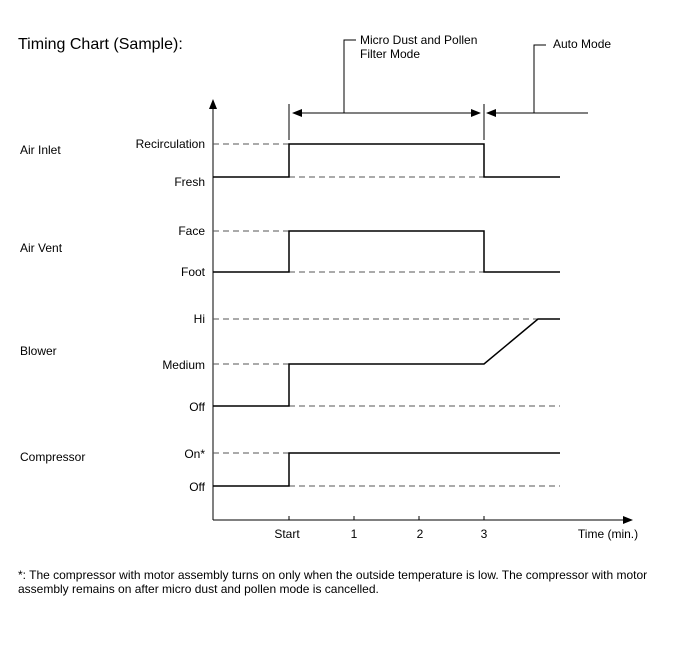 The height and width of the screenshot is (660, 690). What do you see at coordinates (41, 248) in the screenshot?
I see `air-vent-label: Air Vent` at bounding box center [41, 248].